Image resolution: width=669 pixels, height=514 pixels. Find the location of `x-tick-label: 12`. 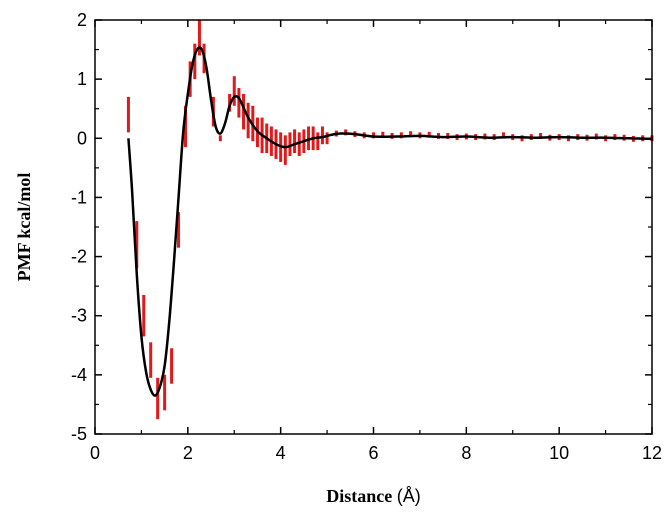

x-tick-label: 12 is located at coordinates (652, 453).